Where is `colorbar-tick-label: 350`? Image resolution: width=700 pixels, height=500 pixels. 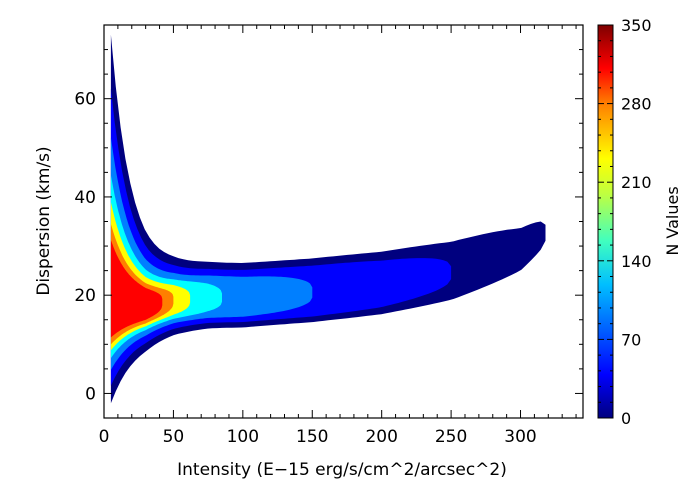 colorbar-tick-label: 350 is located at coordinates (636, 25).